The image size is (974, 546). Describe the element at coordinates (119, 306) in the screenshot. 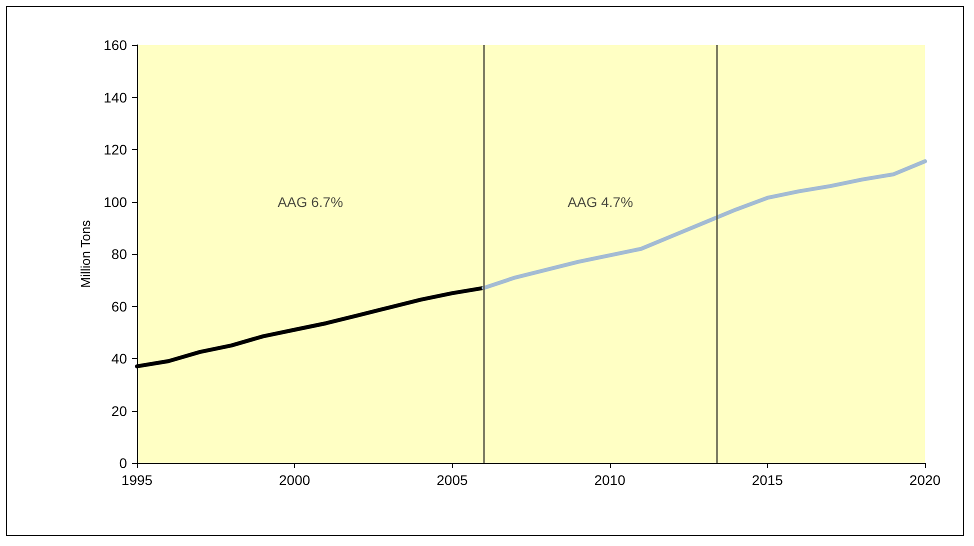

I see `y-tick-label: 60` at that location.